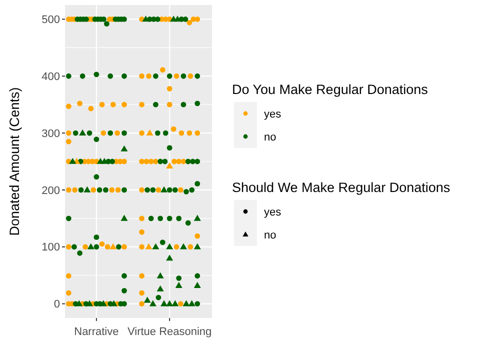 The image size is (484, 345). I want to click on y-tick-label: 300, so click(51, 134).